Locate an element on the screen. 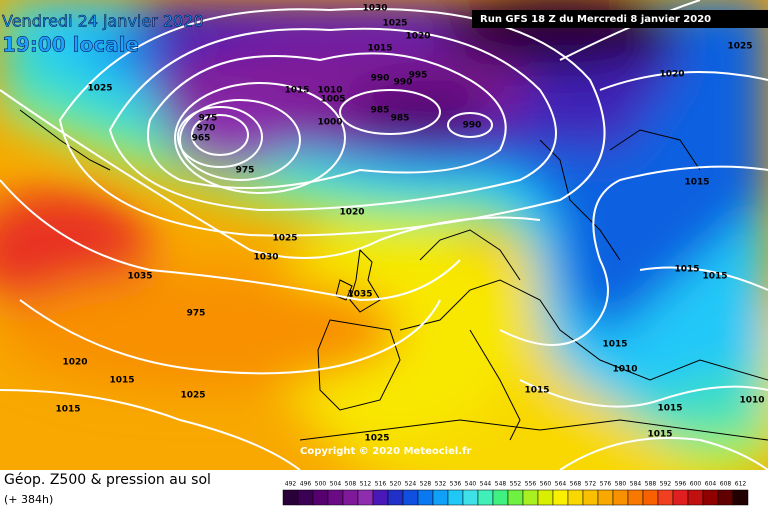 The image size is (768, 512). isobar-label: 1000 is located at coordinates (329, 123).